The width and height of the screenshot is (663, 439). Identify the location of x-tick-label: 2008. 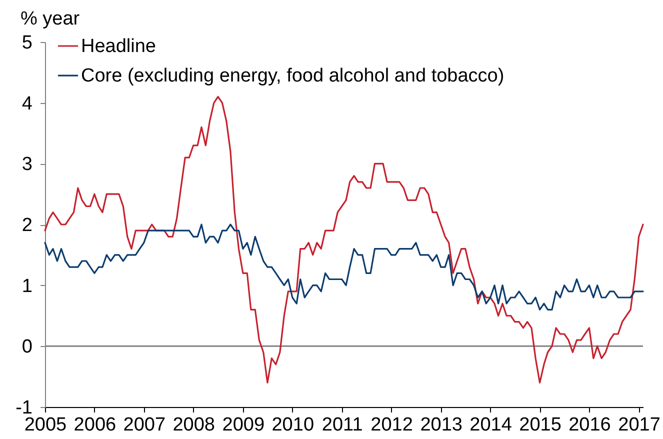
(193, 425).